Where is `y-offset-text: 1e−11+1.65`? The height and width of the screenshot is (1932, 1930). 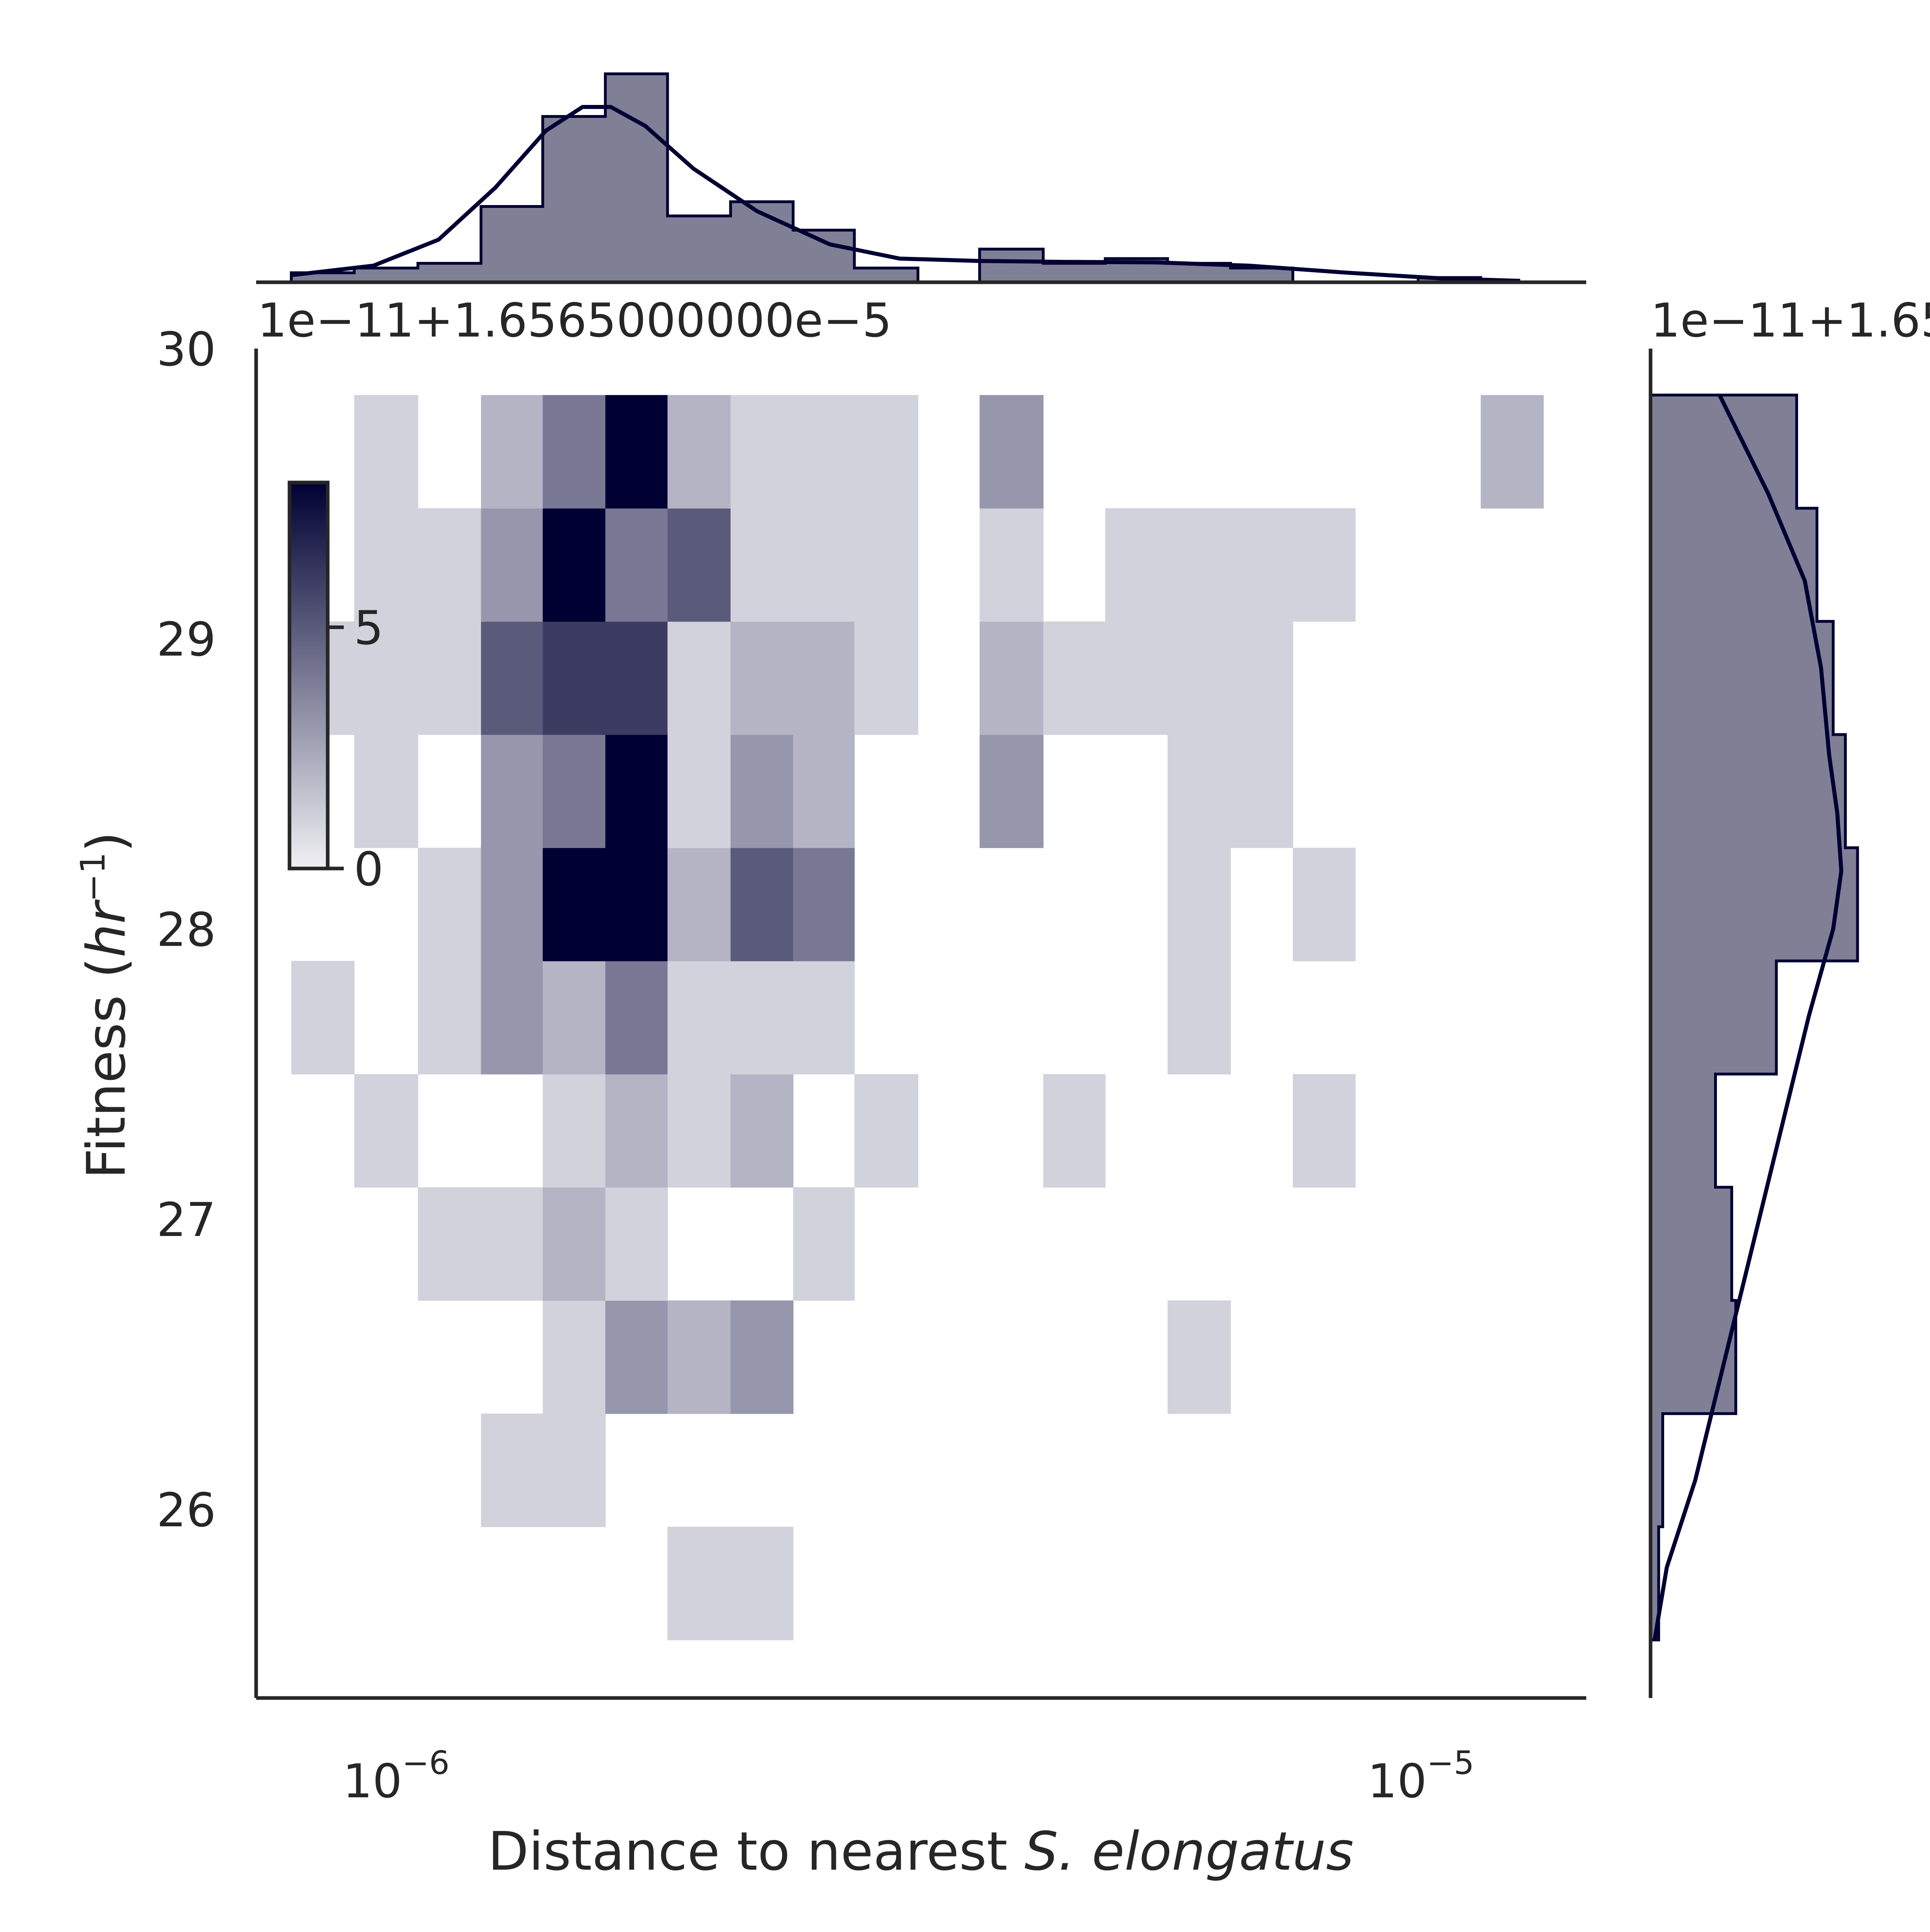
y-offset-text: 1e−11+1.65 is located at coordinates (1791, 321).